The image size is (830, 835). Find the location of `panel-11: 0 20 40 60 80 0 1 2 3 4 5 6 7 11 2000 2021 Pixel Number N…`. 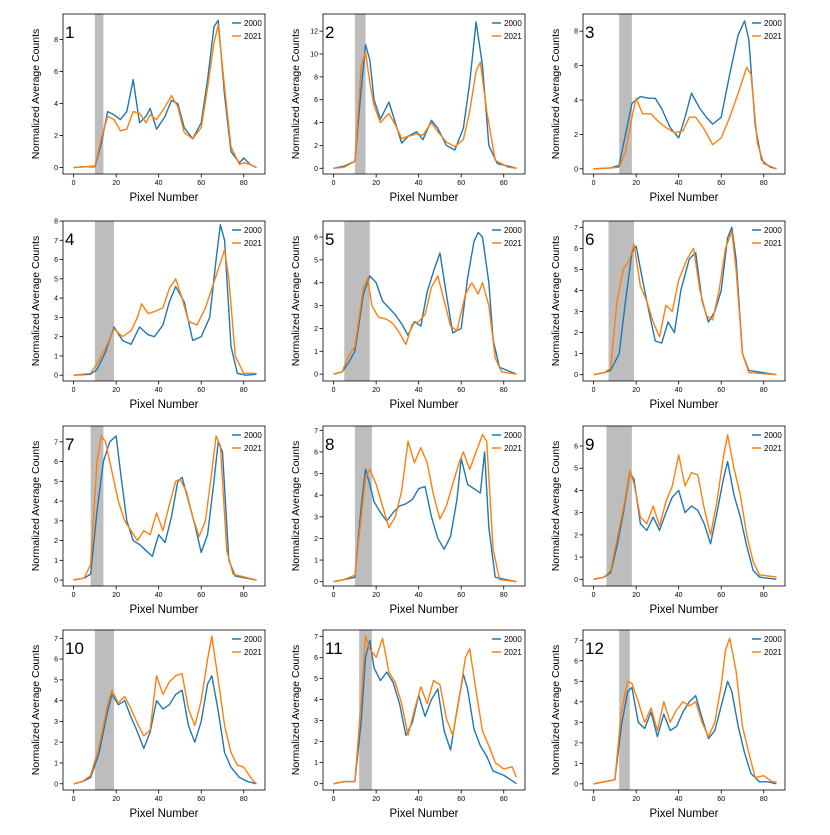

panel-11: 0 20 40 60 80 0 1 2 3 4 5 6 7 11 2000 2021 Pixel Number N… is located at coordinates (408, 724).